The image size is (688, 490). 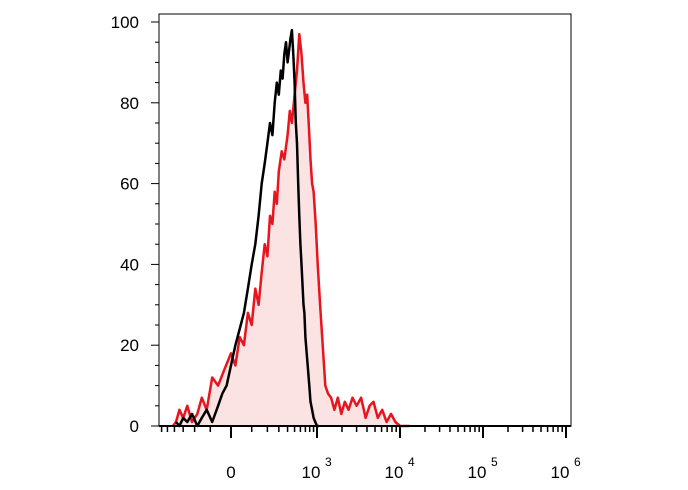 I want to click on y-tick-label: 60, so click(x=129, y=184).